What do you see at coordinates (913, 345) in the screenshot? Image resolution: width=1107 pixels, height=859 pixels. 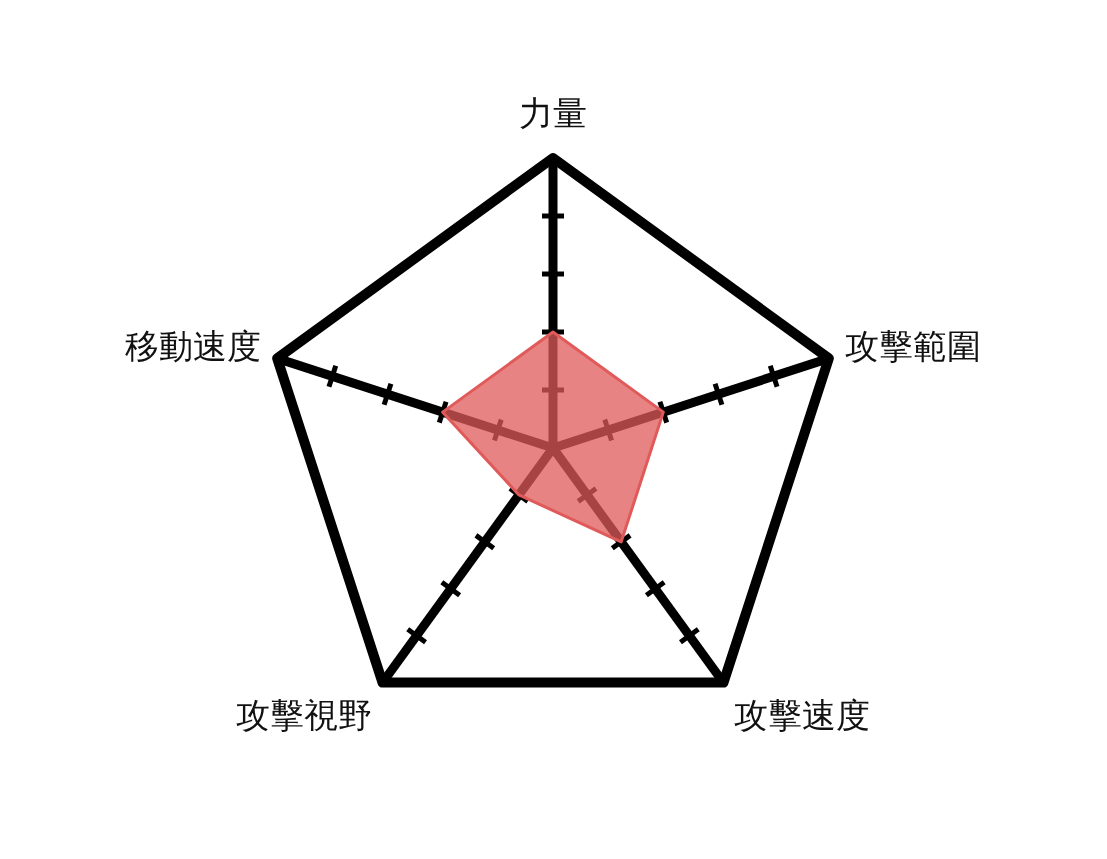 I see `spoke-label: 攻擊範圍` at bounding box center [913, 345].